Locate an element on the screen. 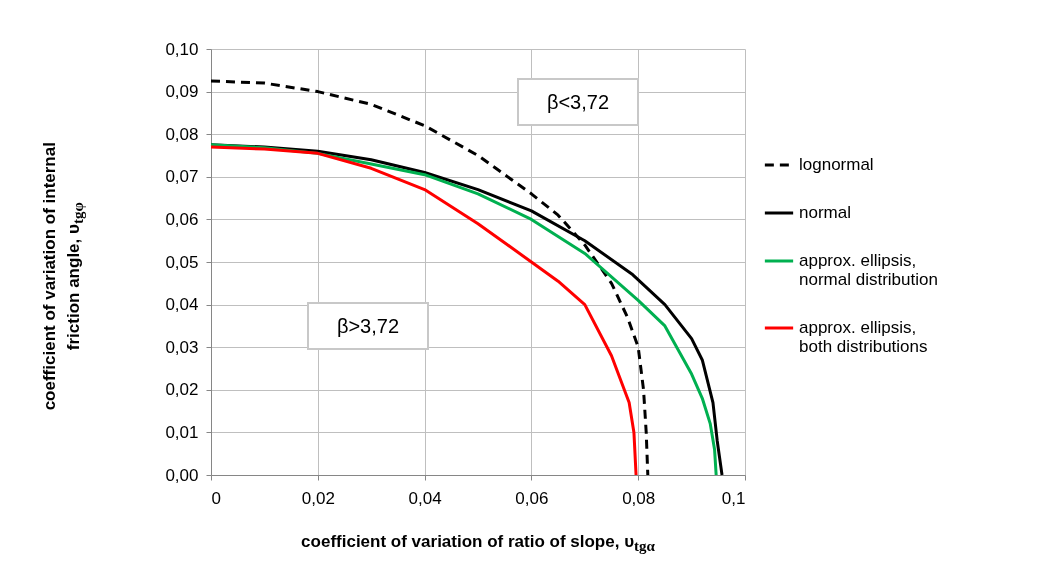  legend-label: approx. ellipsis, normal distribution is located at coordinates (868, 270).